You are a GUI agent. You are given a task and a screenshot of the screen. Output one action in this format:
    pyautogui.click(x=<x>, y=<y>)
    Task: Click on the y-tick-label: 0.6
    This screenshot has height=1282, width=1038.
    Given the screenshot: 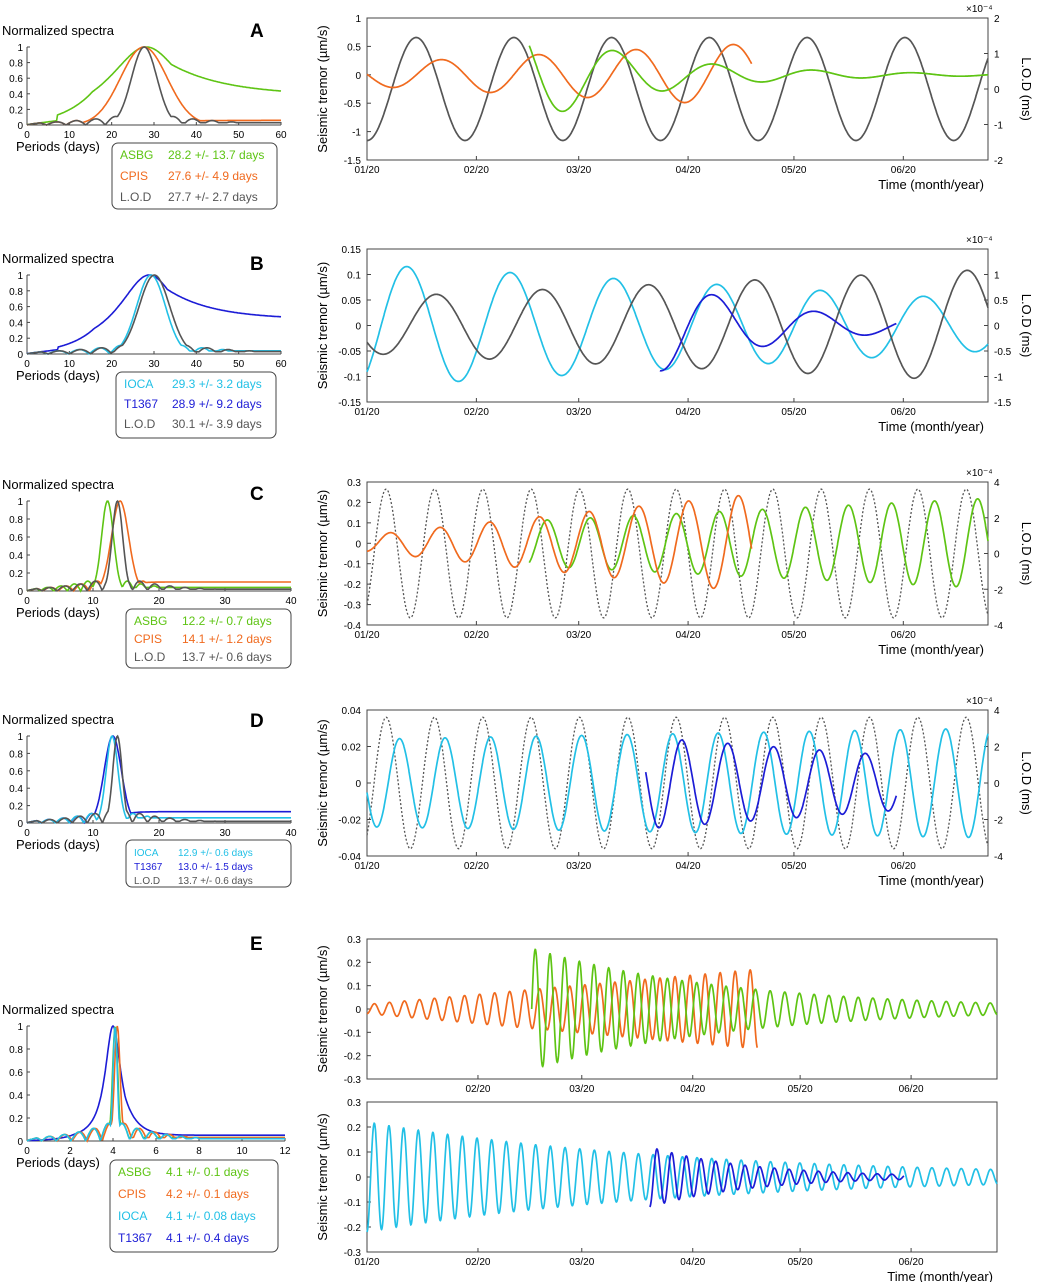 What is the action you would take?
    pyautogui.click(x=16, y=538)
    